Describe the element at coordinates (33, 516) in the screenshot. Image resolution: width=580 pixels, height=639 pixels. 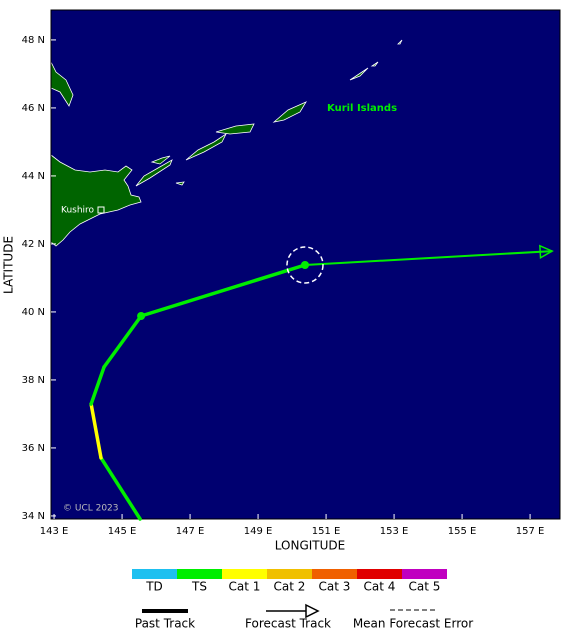
I see `y-tick-label: 34 N` at that location.